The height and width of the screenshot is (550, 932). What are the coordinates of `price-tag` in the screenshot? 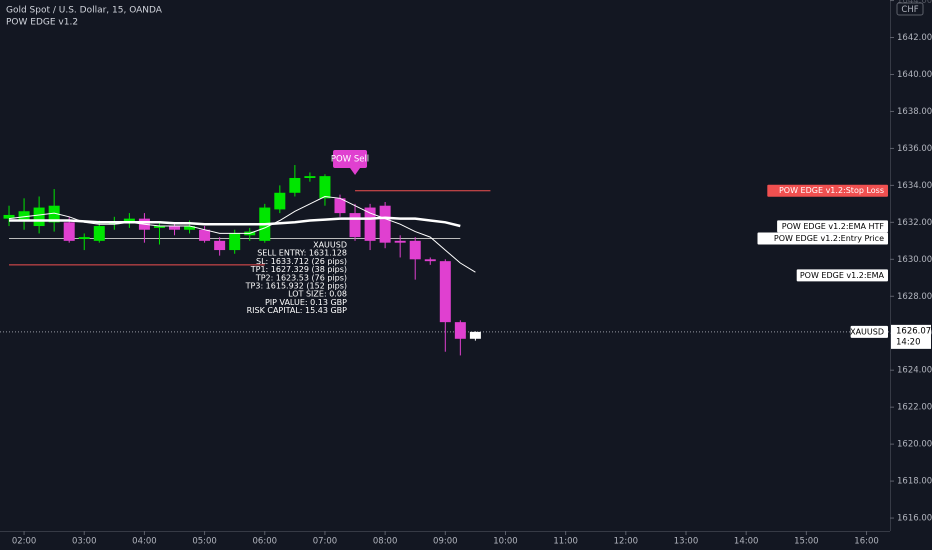 It's located at (911, 336).